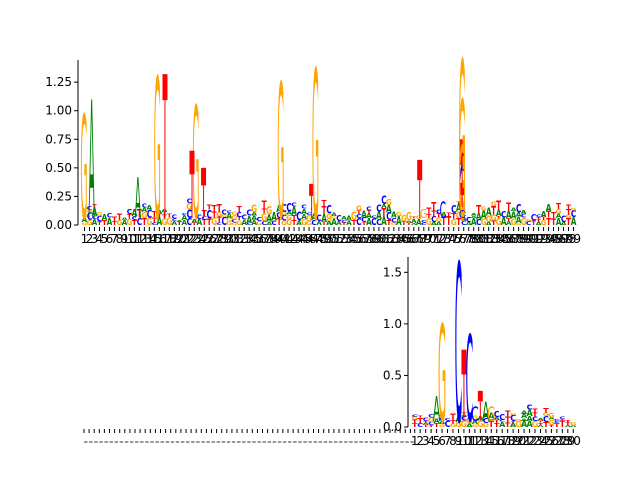 This screenshot has width=640, height=480. I want to click on y-tick-label: 1.25, so click(58, 82).